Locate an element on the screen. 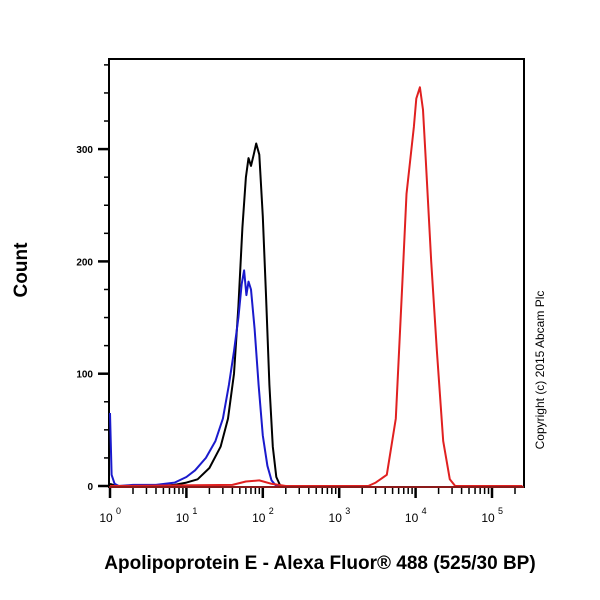 Image resolution: width=600 pixels, height=600 pixels. x-tick-label: 10 1 is located at coordinates (187, 515).